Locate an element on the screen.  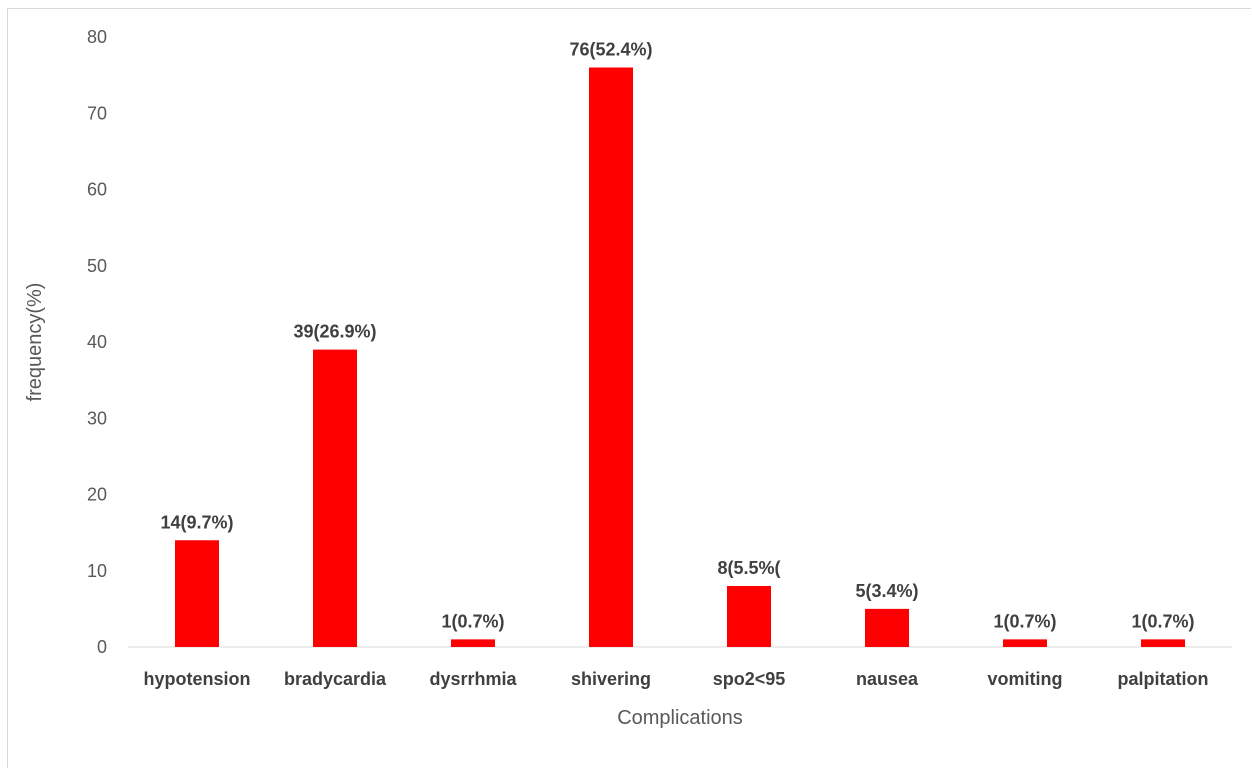
data-label: 8(5.5%( is located at coordinates (748, 568).